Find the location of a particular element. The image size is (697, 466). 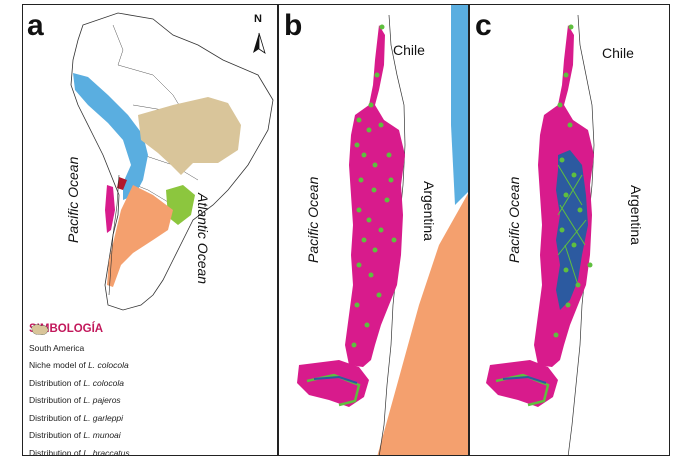

andes-border is located at coordinates (114, 235).